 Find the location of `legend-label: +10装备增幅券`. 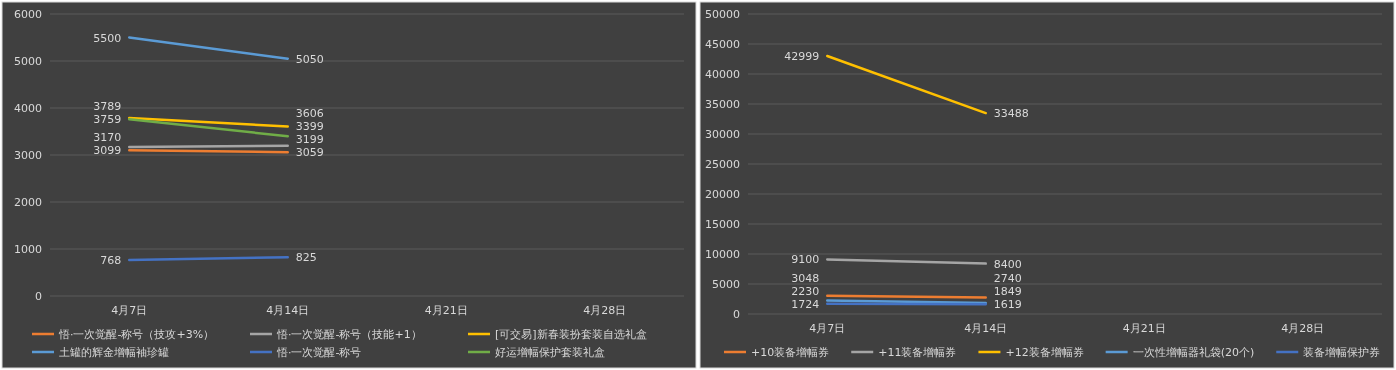

legend-label: +10装备增幅券 is located at coordinates (790, 352).